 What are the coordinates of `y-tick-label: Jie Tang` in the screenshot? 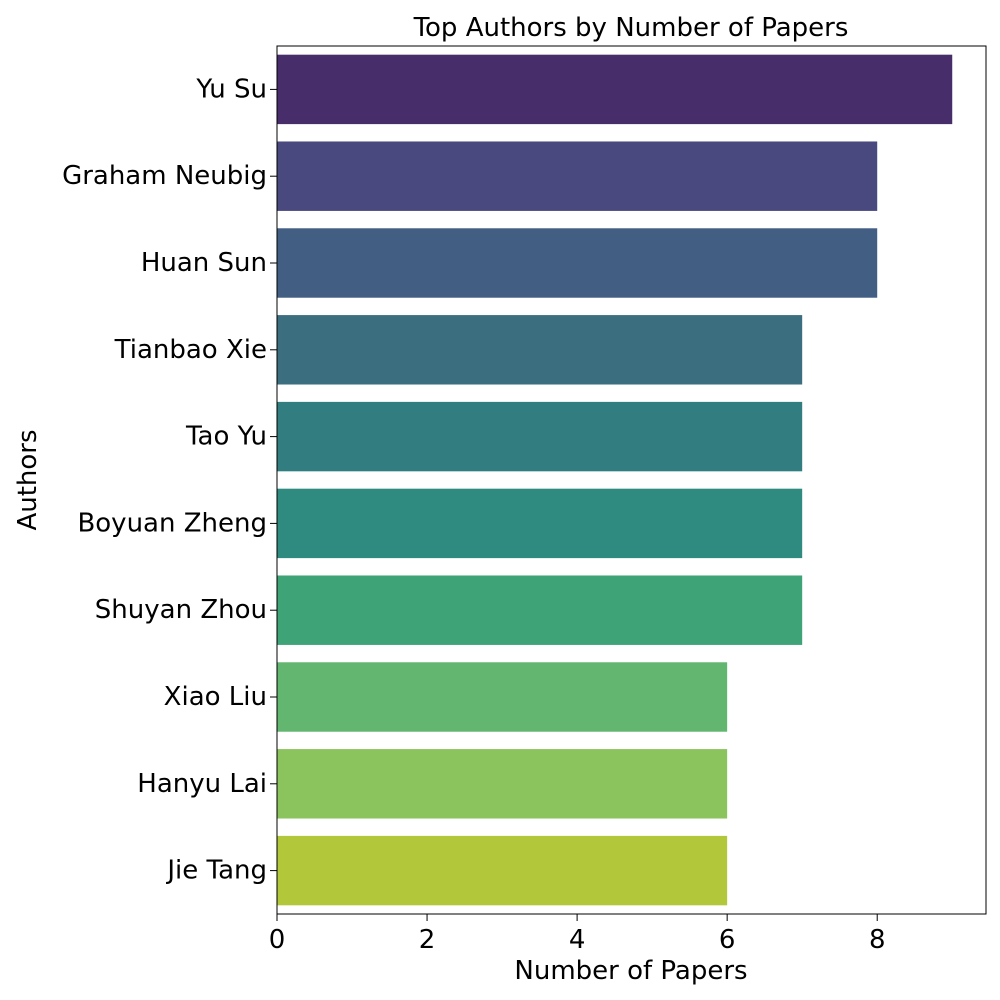 It's located at (216, 871).